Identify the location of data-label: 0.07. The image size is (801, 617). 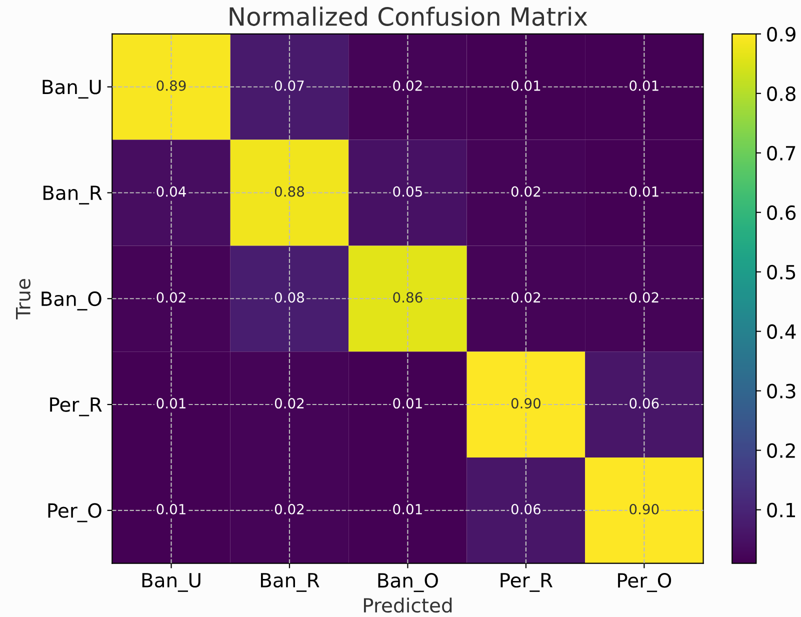
(289, 85).